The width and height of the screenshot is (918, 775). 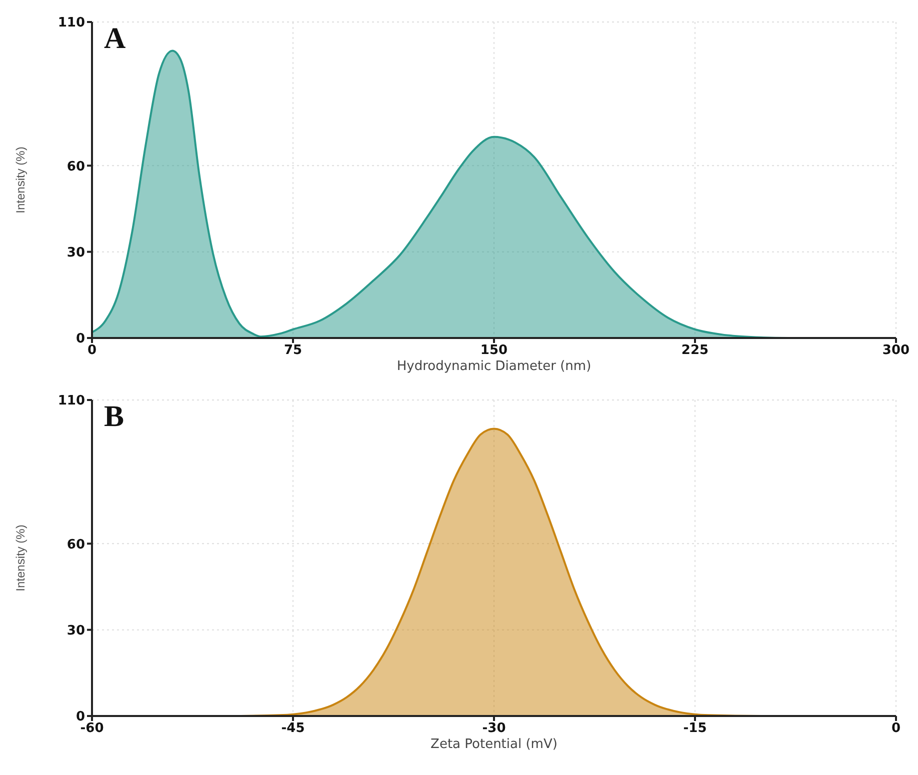 What do you see at coordinates (695, 728) in the screenshot?
I see `x-tick-label: -15` at bounding box center [695, 728].